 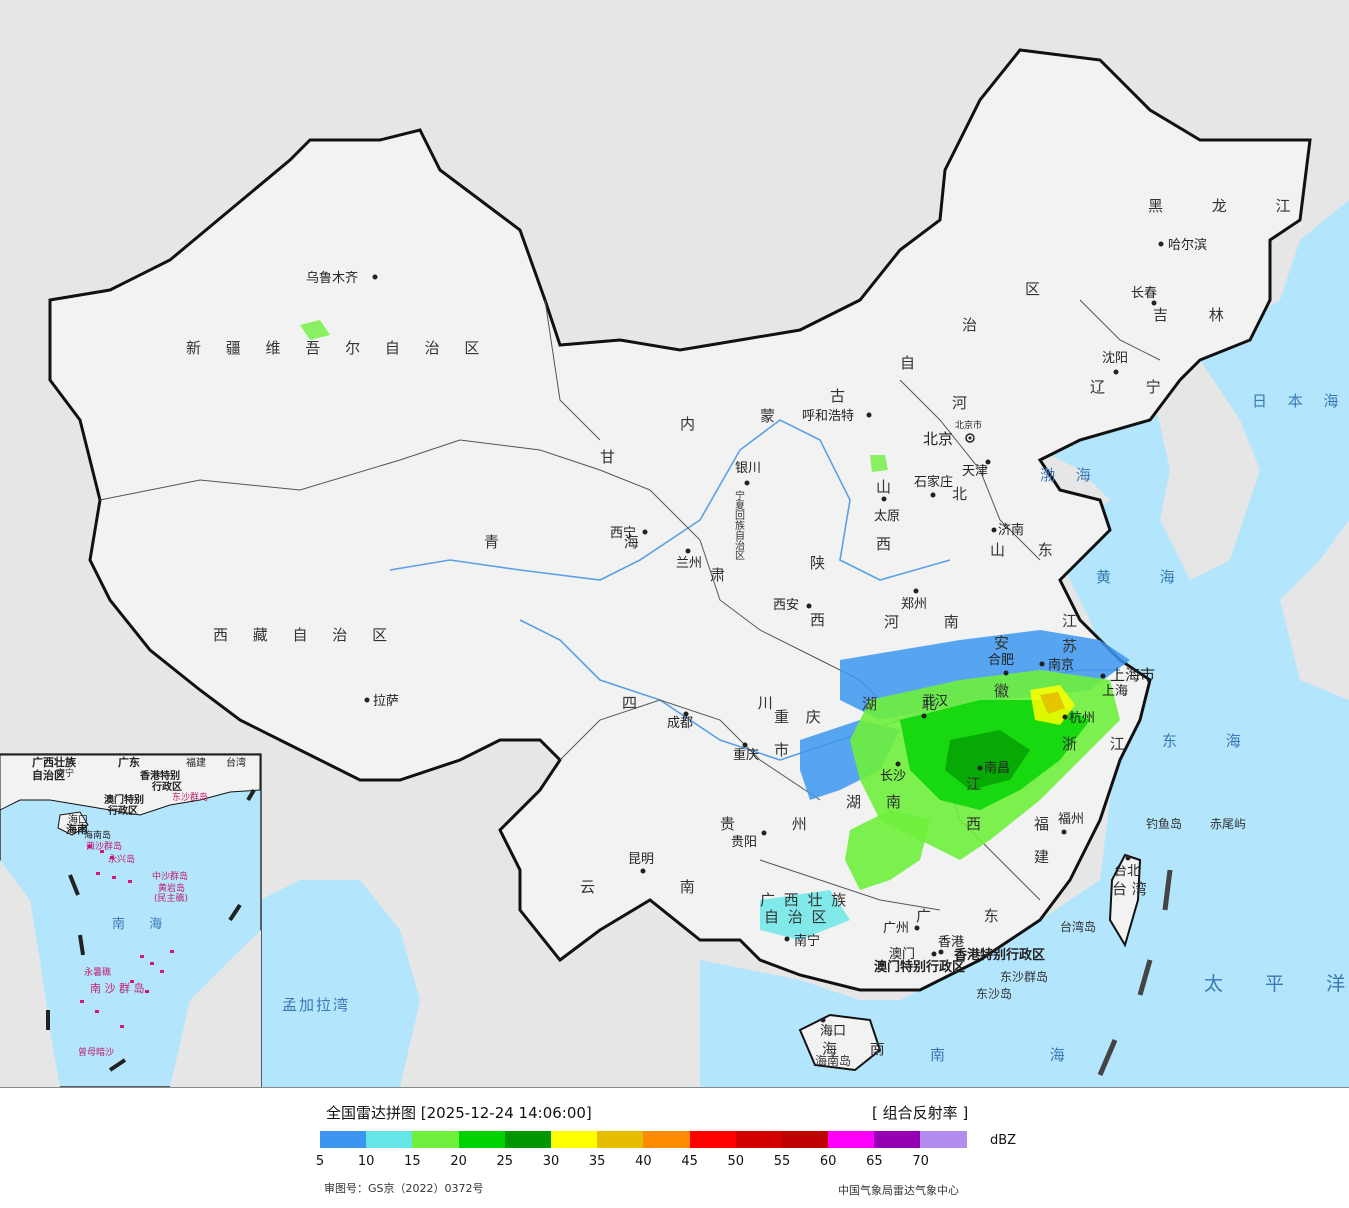 I want to click on city-label: 沈阳, so click(x=1115, y=358).